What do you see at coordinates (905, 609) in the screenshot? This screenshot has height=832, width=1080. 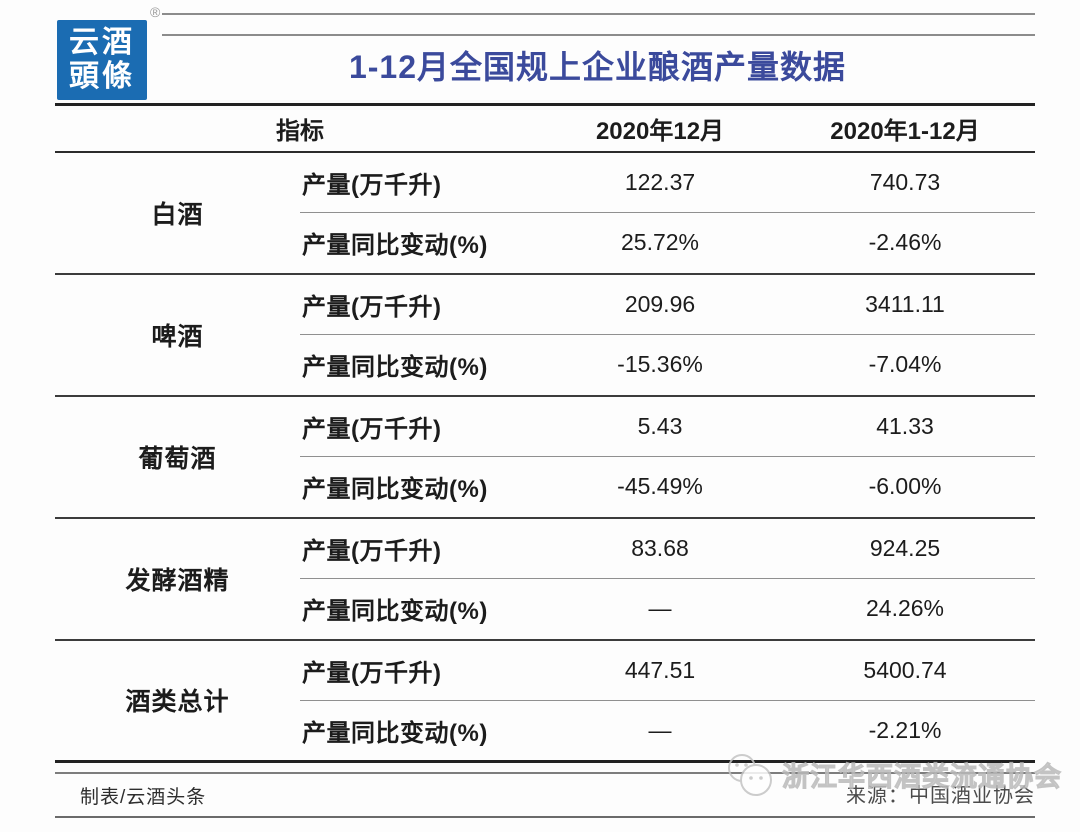 I see `value-cell: 24.26%` at bounding box center [905, 609].